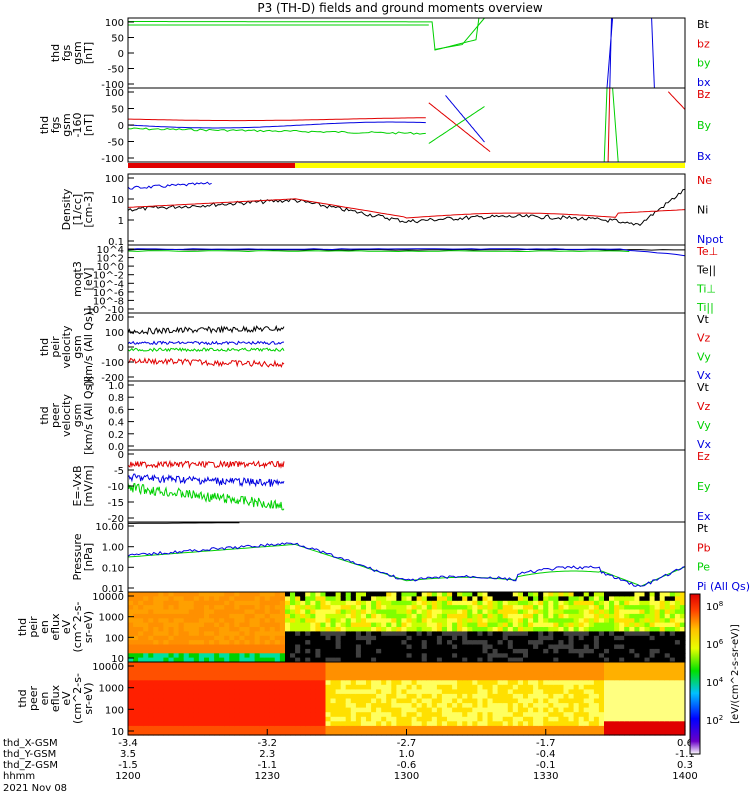 The width and height of the screenshot is (750, 800). Describe the element at coordinates (119, 471) in the screenshot. I see `ytick-label: -5` at that location.